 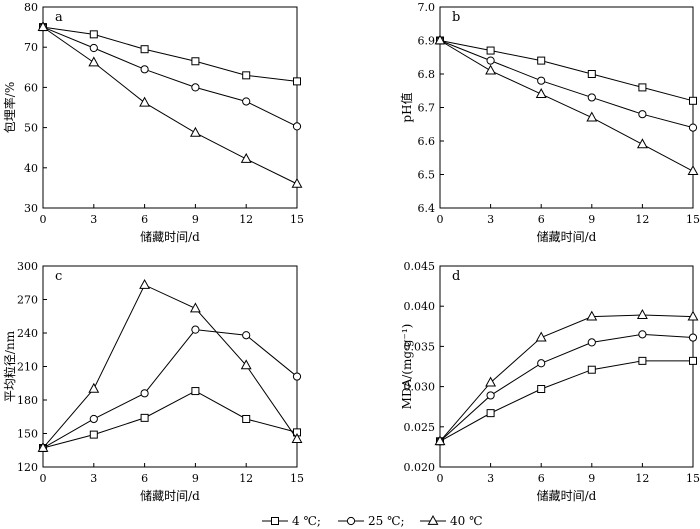 What do you see at coordinates (9, 107) in the screenshot?
I see `y-axis-label: 包埋率/%` at bounding box center [9, 107].